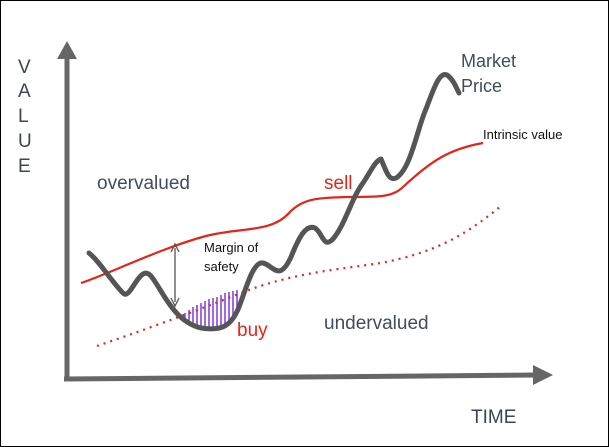 The width and height of the screenshot is (609, 447). I want to click on y-axis-letter-a: A, so click(24, 91).